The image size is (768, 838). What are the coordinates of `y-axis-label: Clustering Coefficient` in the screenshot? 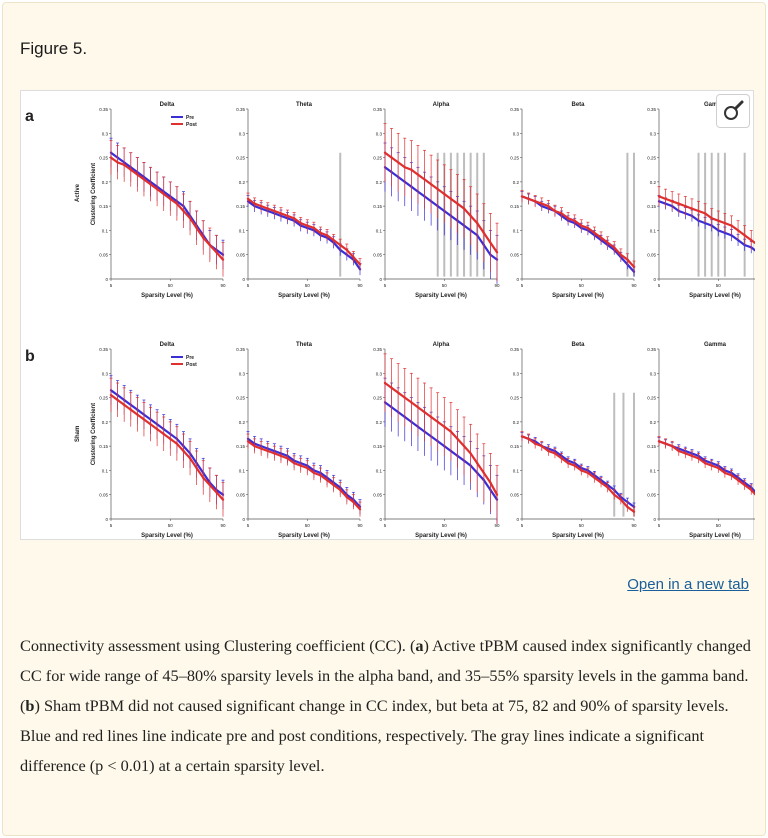 It's located at (94, 434).